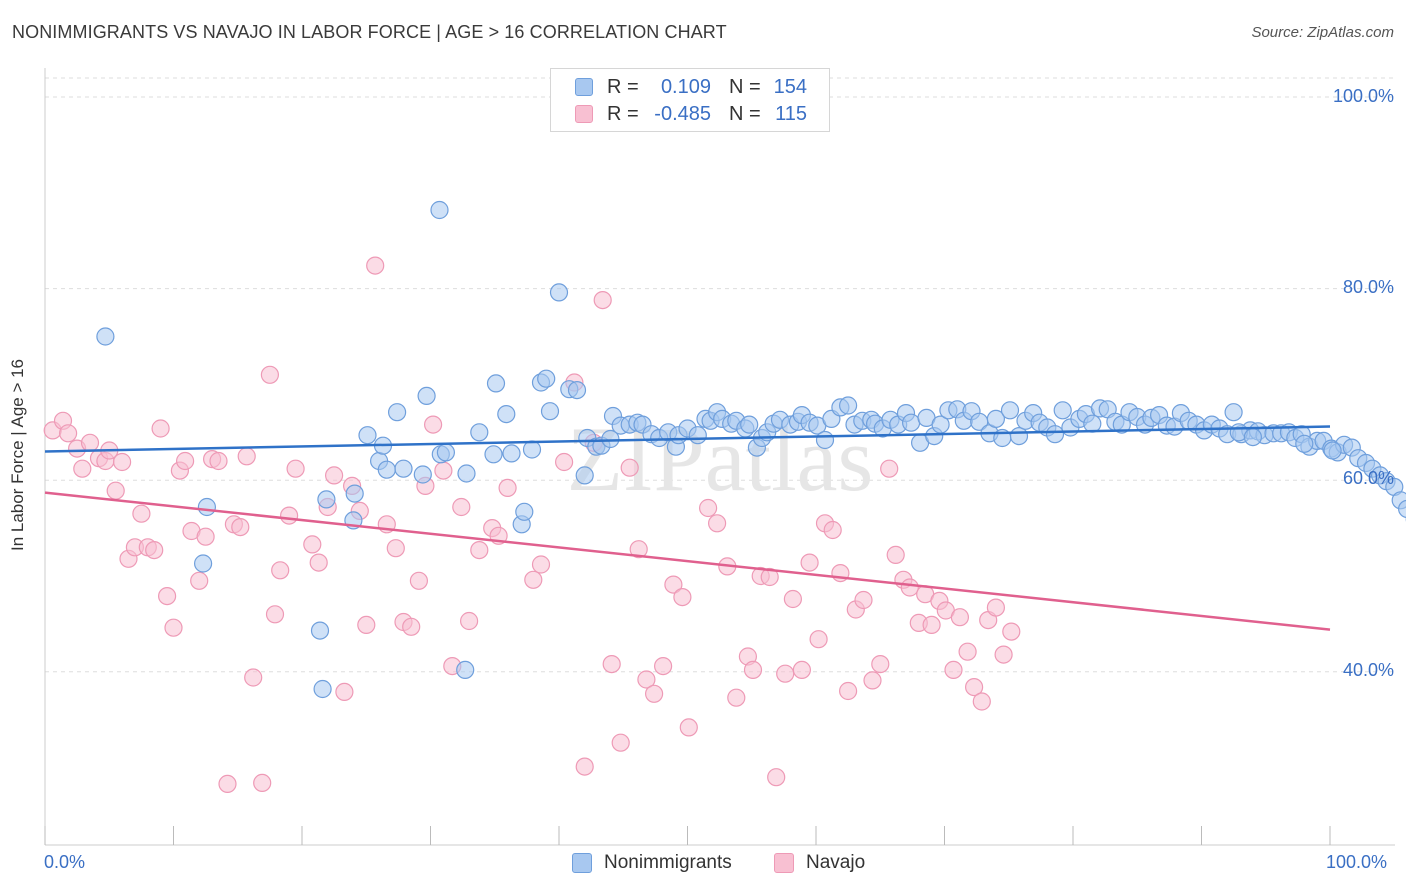 Image resolution: width=1406 pixels, height=892 pixels. I want to click on legend-label: Navajo, so click(836, 862).